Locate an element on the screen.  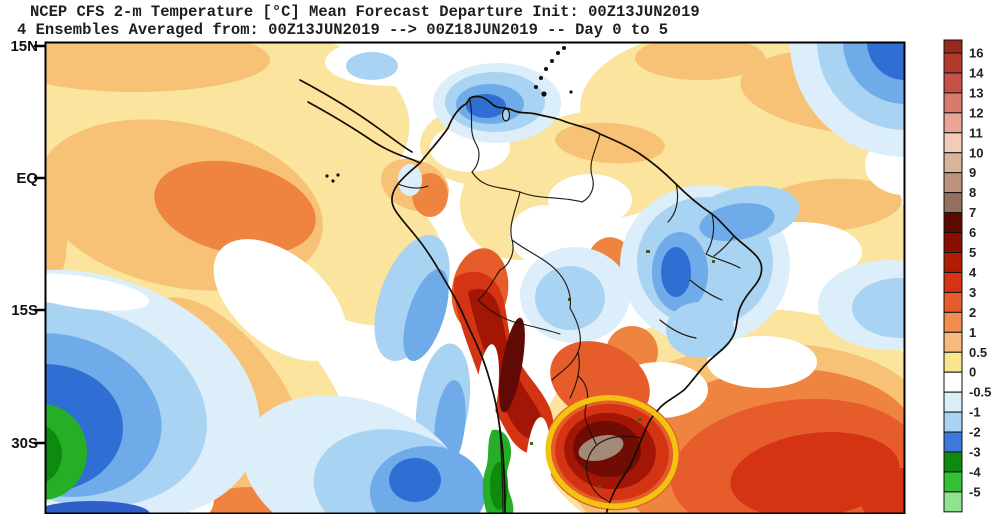
colorbar-tick-label: 14 is located at coordinates (976, 72).